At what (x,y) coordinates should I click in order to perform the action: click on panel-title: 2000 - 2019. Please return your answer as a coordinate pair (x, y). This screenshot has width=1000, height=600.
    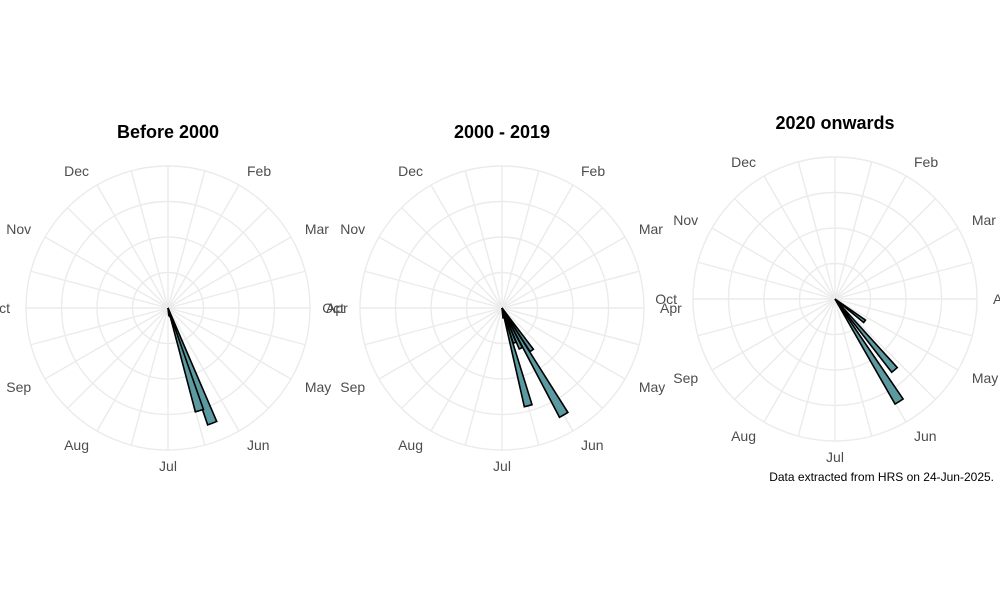
    Looking at the image, I should click on (502, 132).